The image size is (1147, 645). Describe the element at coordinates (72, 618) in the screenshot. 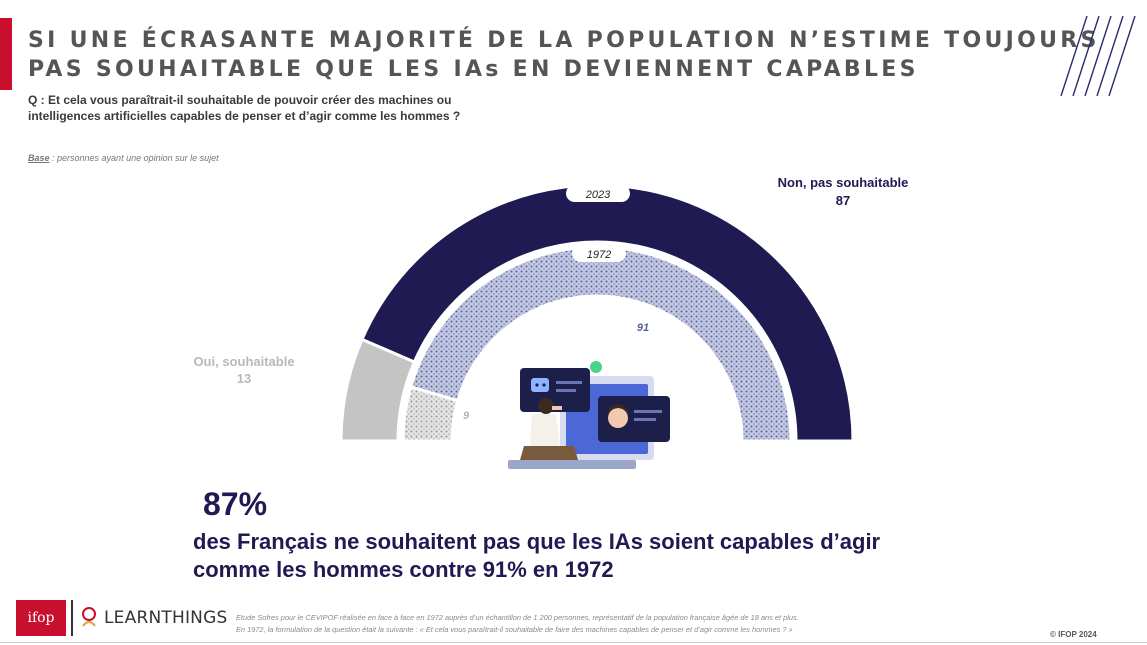

I see `logo-separator` at that location.